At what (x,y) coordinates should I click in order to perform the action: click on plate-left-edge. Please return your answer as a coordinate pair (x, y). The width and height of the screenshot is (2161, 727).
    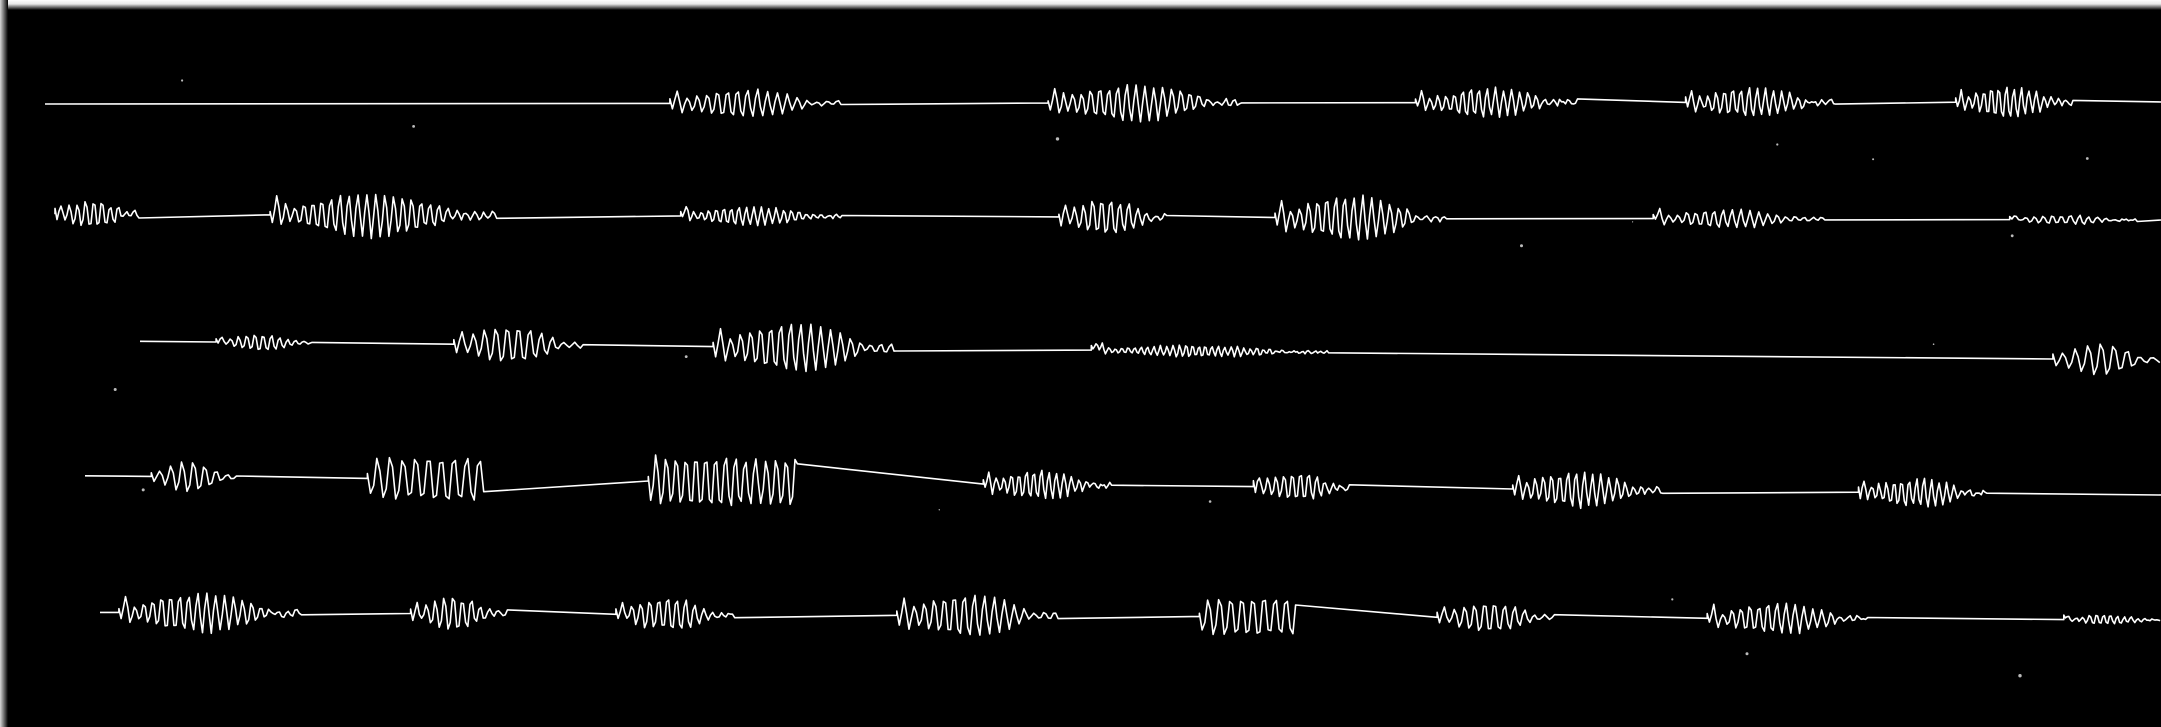
    Looking at the image, I should click on (4, 363).